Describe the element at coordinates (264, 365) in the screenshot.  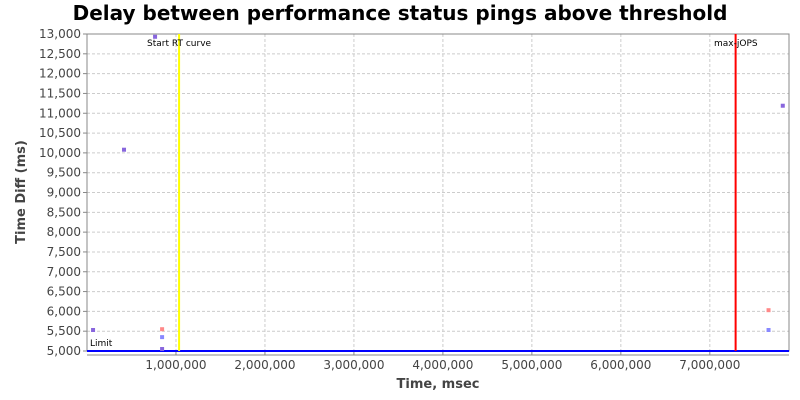
I see `x-tick-label: 2,000,000` at that location.